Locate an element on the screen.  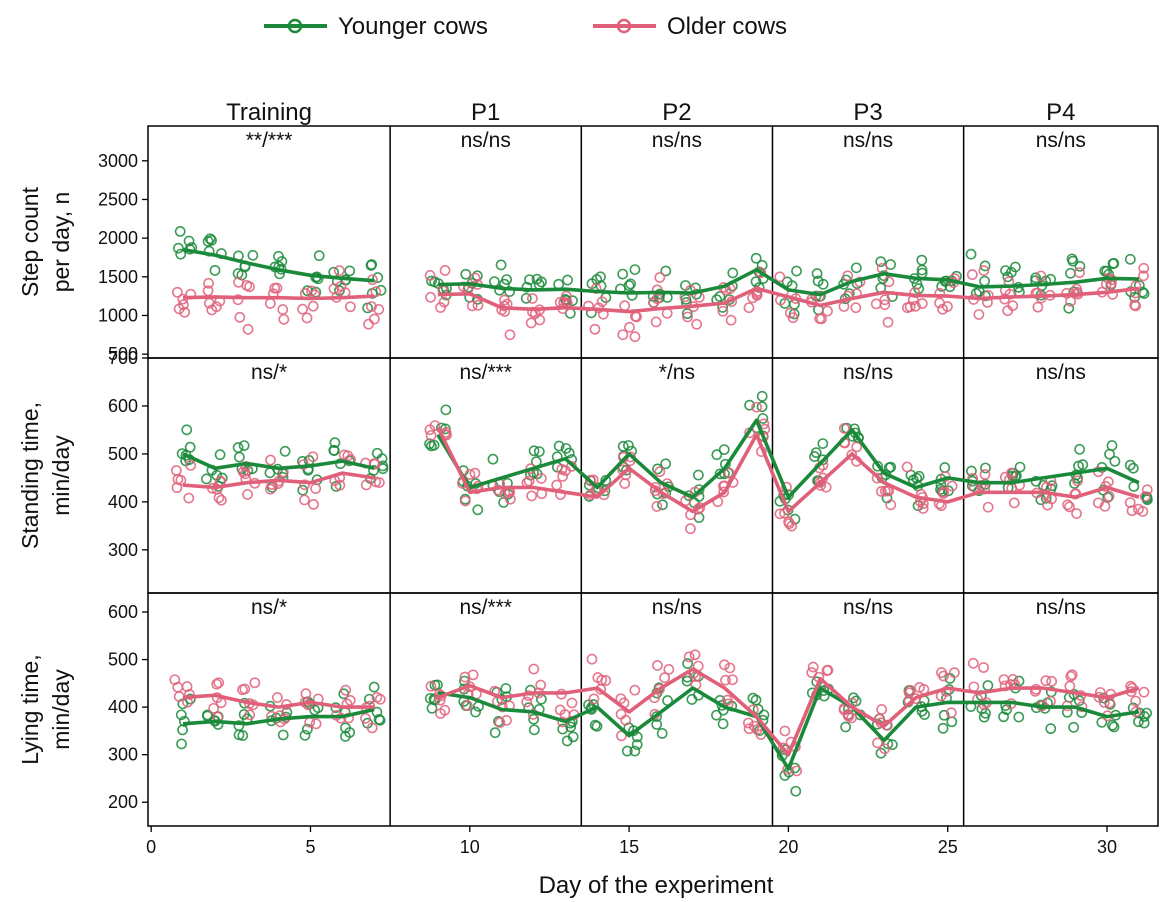
x-tick-label: 5 is located at coordinates (310, 847).